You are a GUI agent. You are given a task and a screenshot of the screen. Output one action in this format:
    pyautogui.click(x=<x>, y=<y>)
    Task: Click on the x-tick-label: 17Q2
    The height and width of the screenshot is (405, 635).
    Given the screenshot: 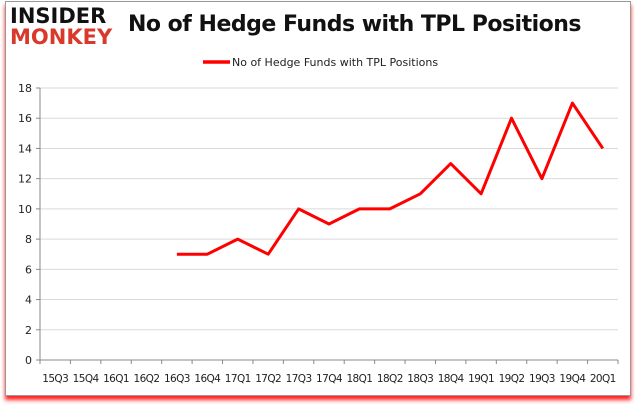 What is the action you would take?
    pyautogui.click(x=268, y=379)
    